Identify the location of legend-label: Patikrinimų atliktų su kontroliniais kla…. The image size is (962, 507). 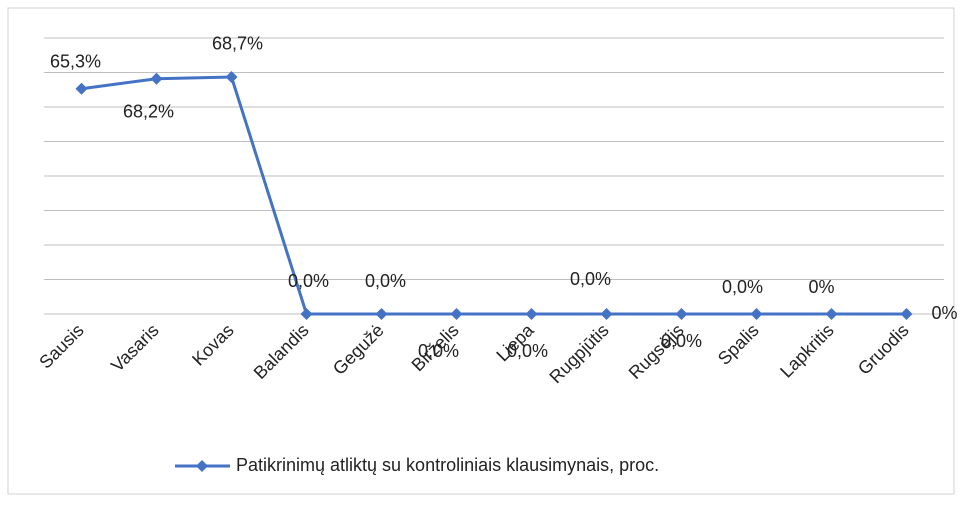
(447, 465).